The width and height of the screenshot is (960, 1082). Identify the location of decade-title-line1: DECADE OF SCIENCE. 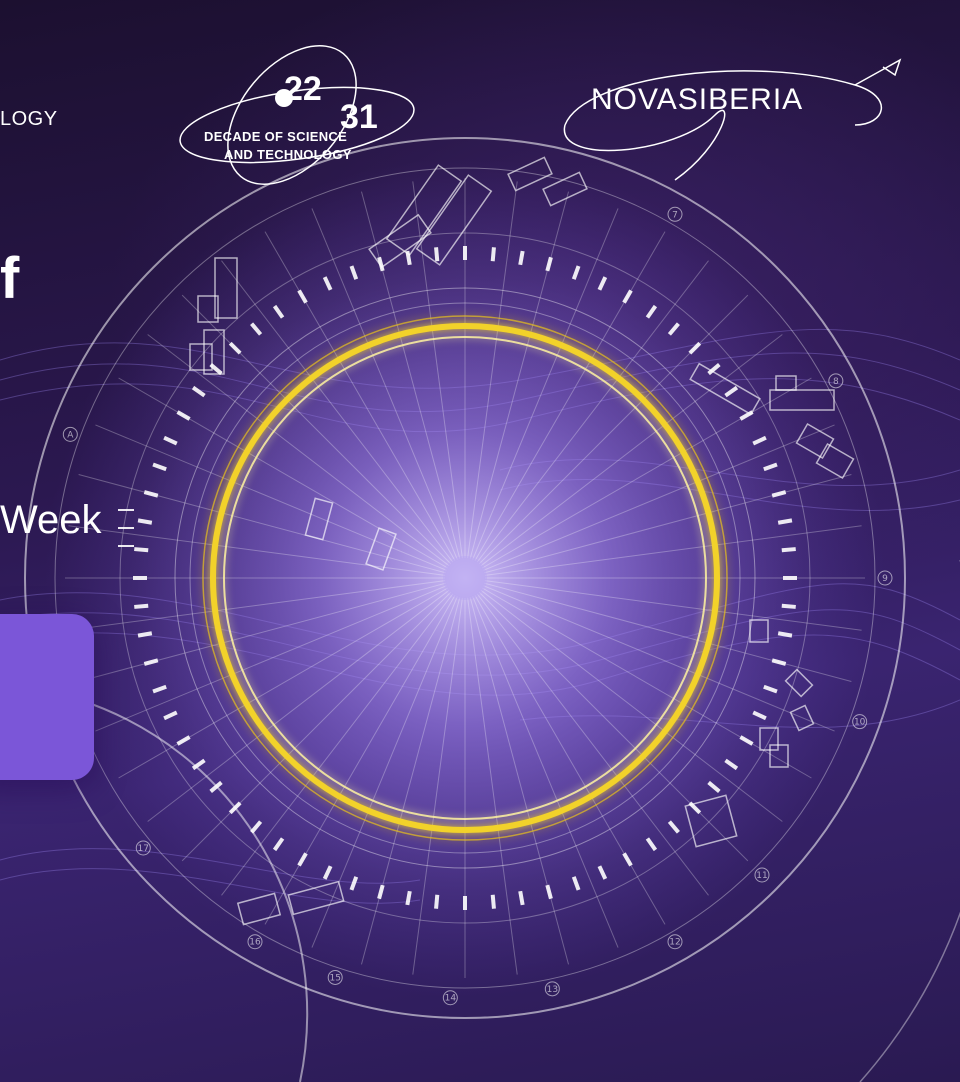
(275, 136).